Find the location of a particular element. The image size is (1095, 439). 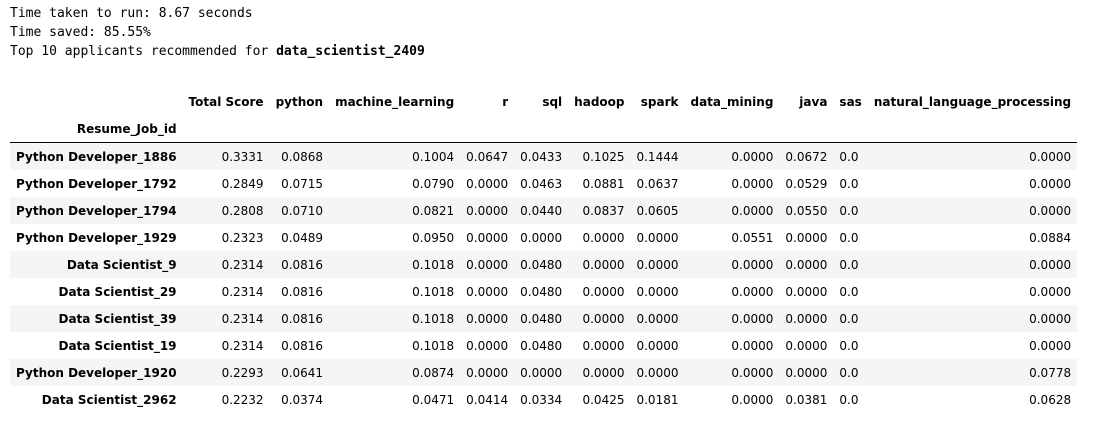

table-cell: 0.0637 is located at coordinates (657, 183).